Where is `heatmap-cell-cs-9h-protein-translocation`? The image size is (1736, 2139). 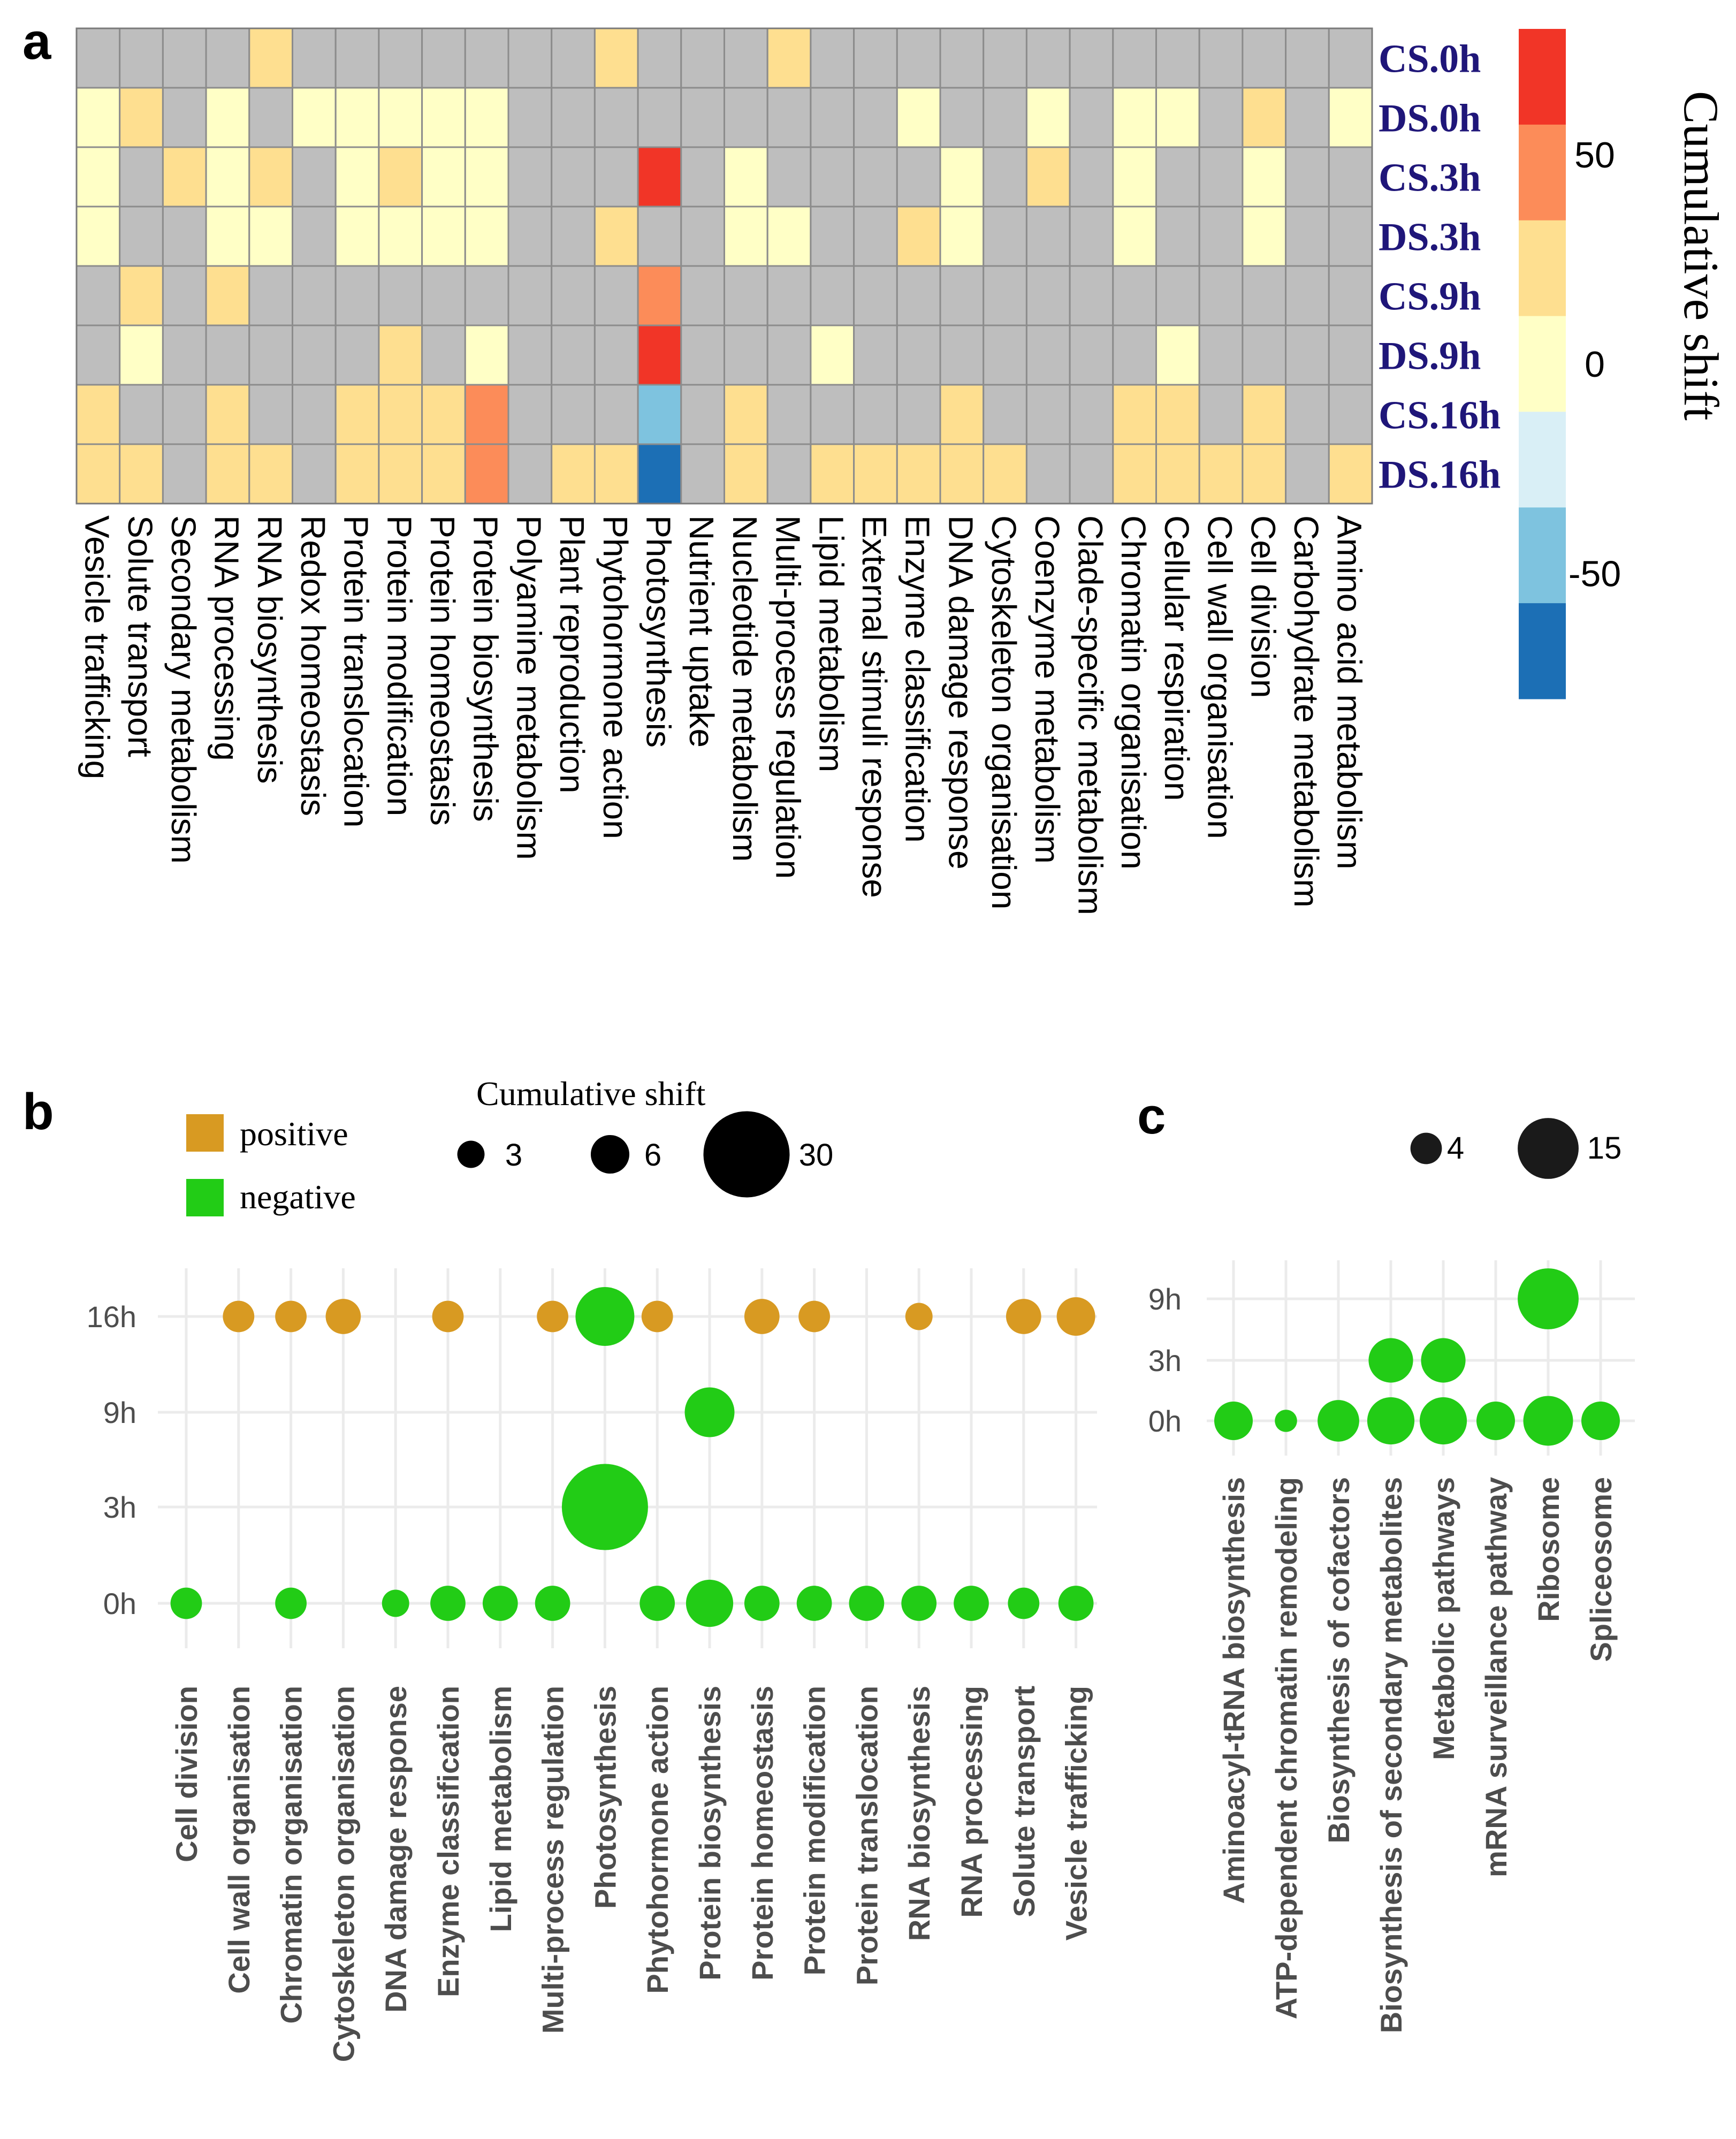 heatmap-cell-cs-9h-protein-translocation is located at coordinates (357, 296).